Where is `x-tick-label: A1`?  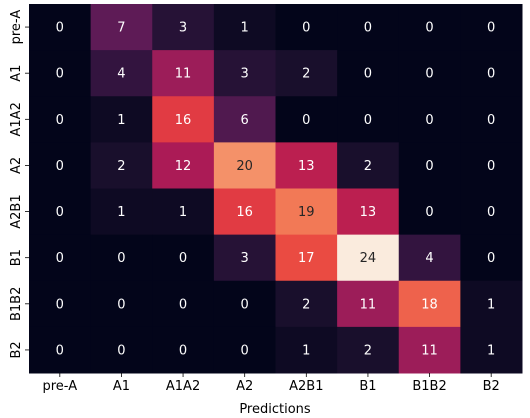
x-tick-label: A1 is located at coordinates (121, 386).